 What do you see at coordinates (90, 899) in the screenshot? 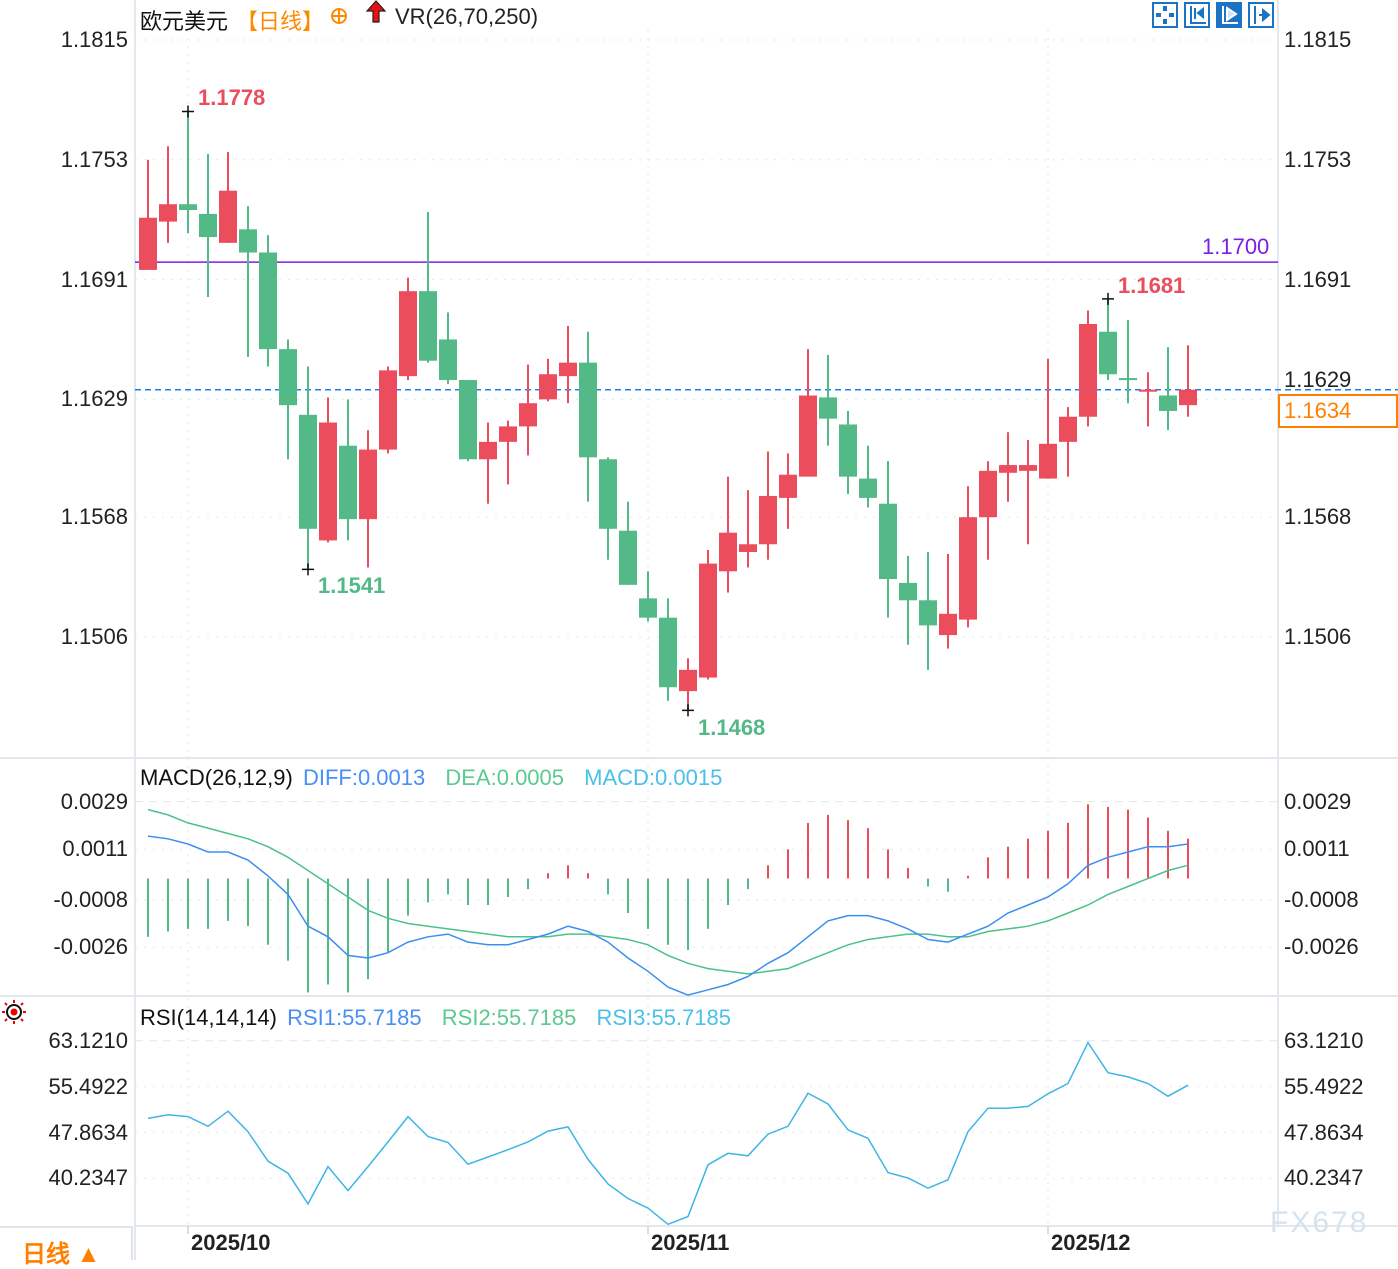
I see `macd-tick-left: -0.0008` at bounding box center [90, 899].